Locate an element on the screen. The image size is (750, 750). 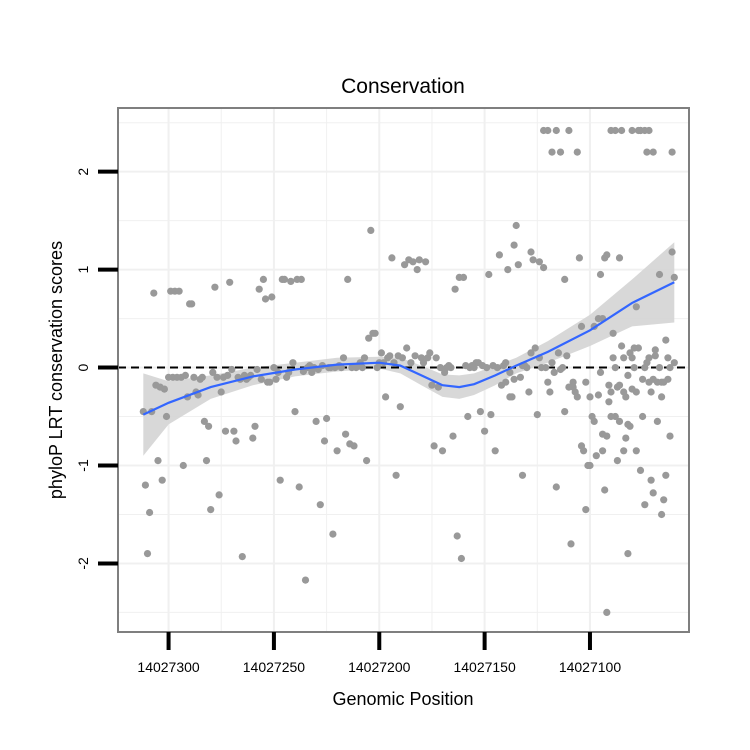
y-axis: -2 -1 0 1 2 is located at coordinates (96, 369).